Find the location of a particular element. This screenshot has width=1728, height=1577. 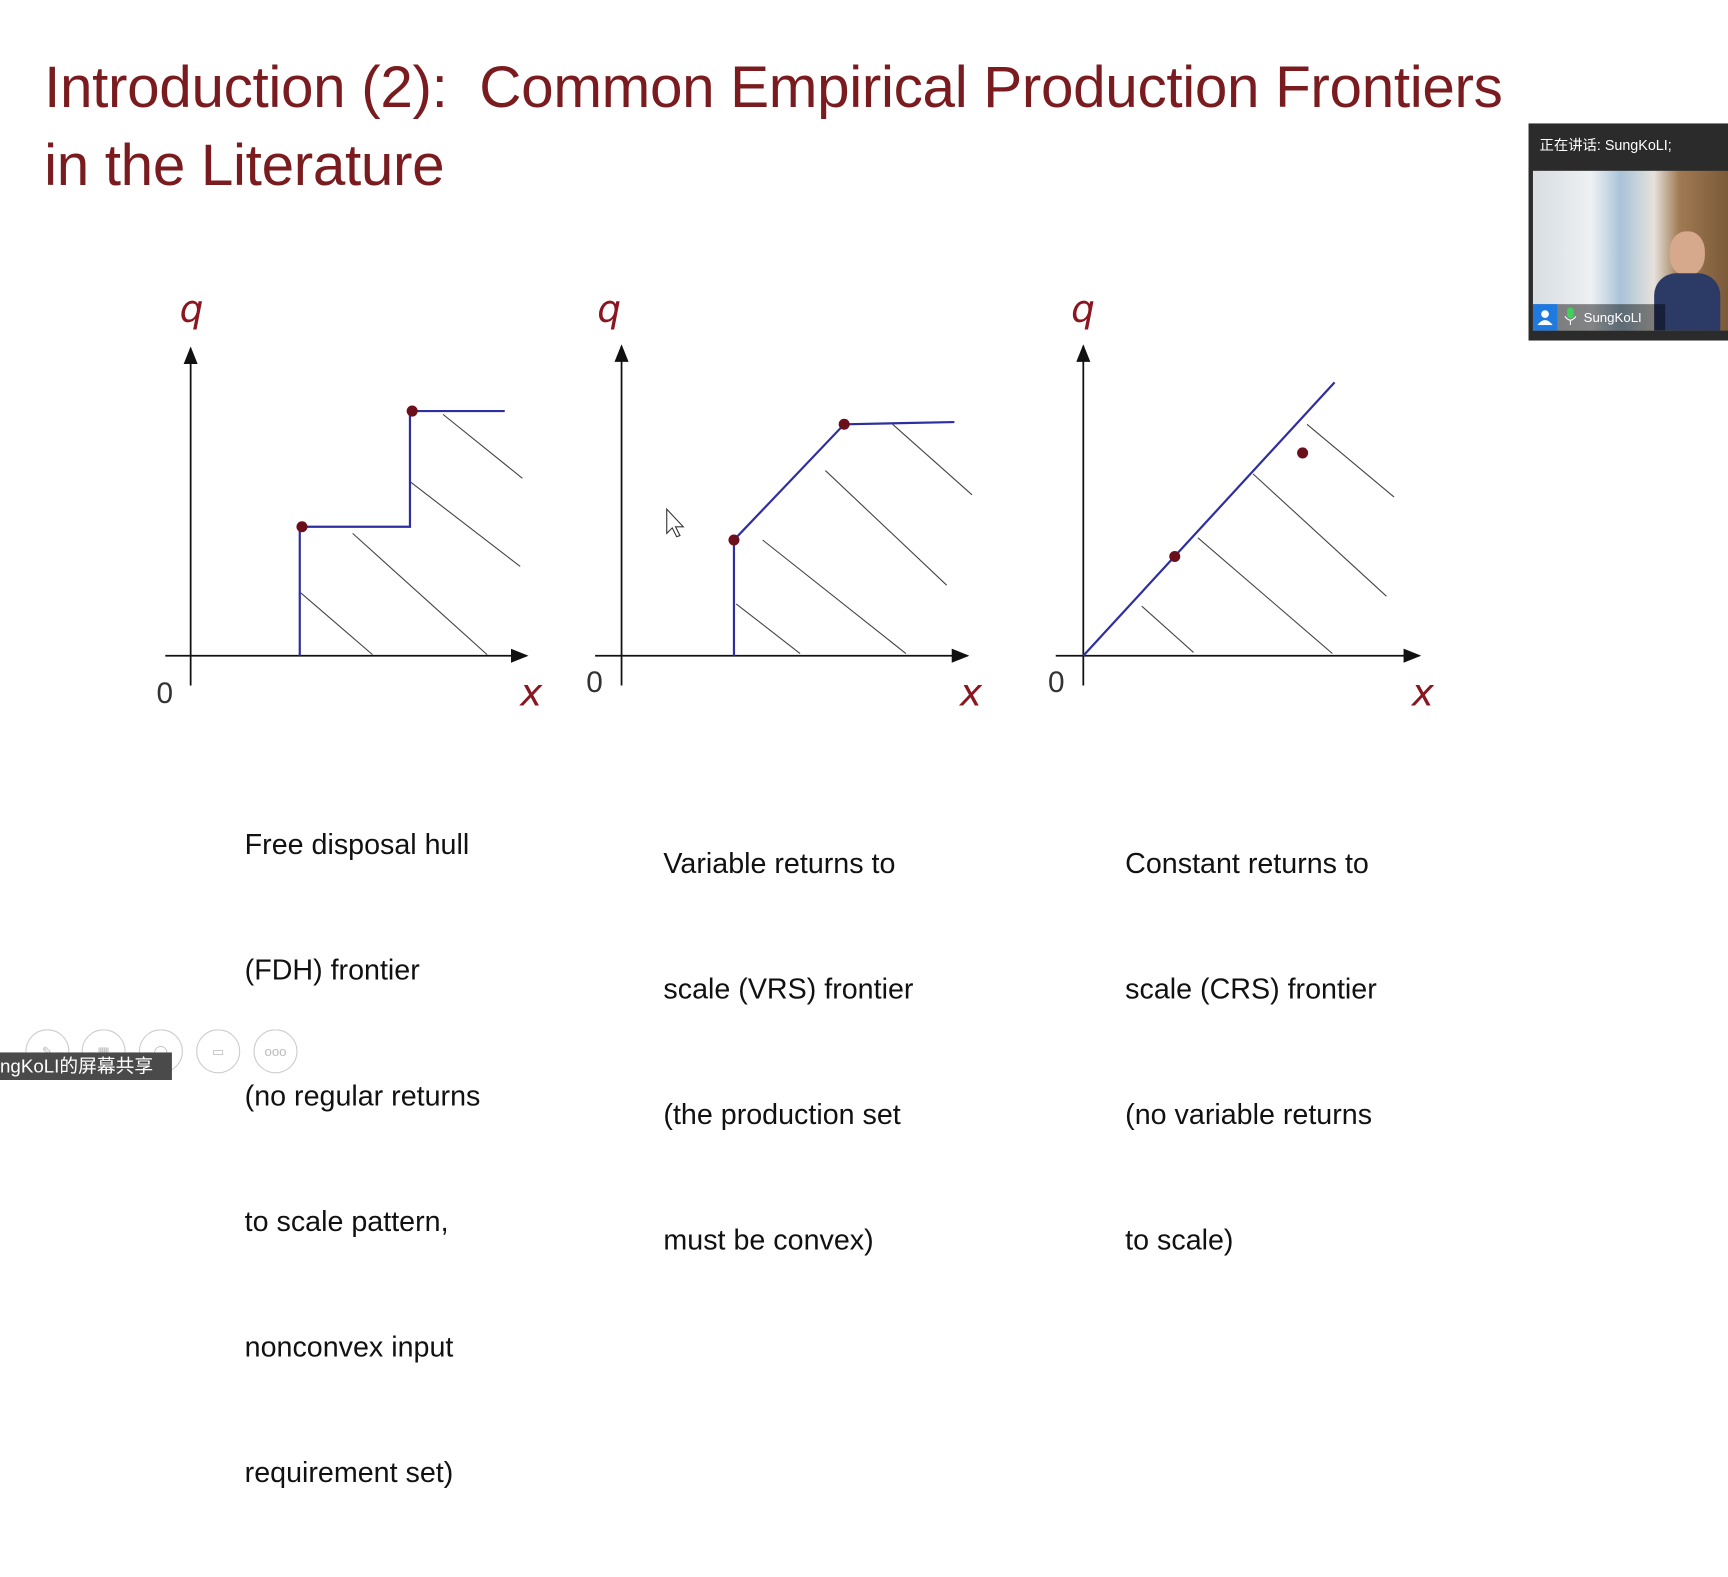

caption-line: must be convex) is located at coordinates (768, 1240).